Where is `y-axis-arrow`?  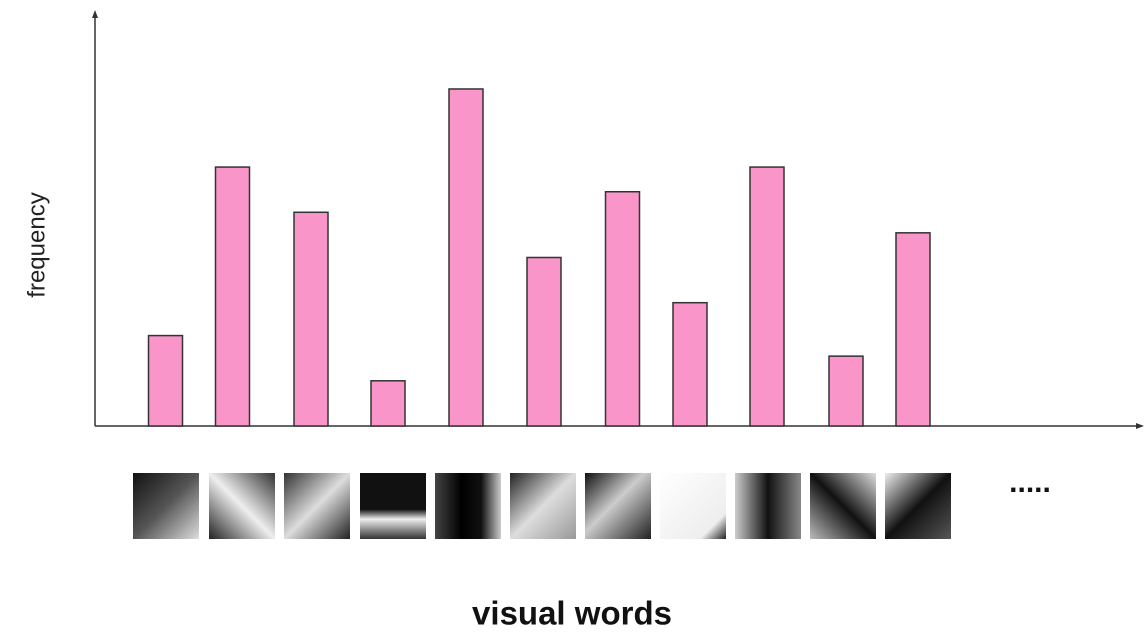 y-axis-arrow is located at coordinates (95, 14).